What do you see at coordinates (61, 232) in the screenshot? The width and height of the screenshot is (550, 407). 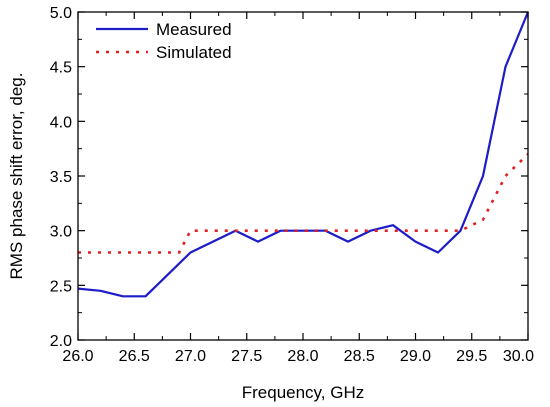 I see `y-tick-label: 3.0` at bounding box center [61, 232].